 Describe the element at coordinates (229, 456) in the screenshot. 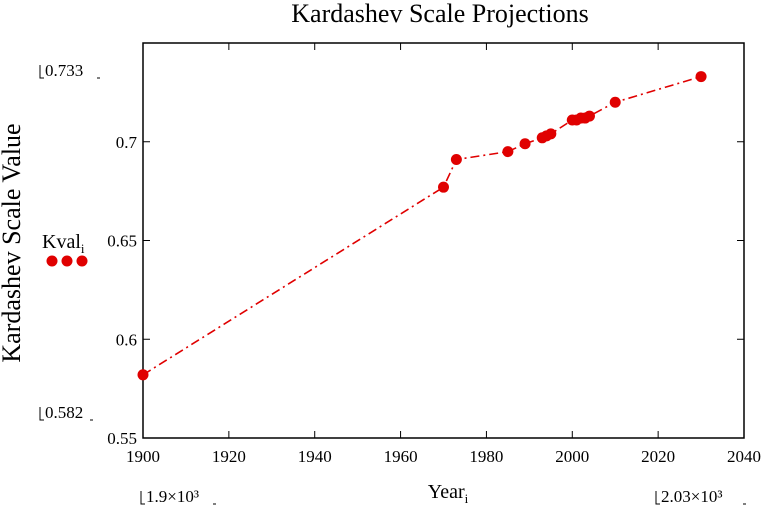

I see `x-tick-label: 1920` at that location.